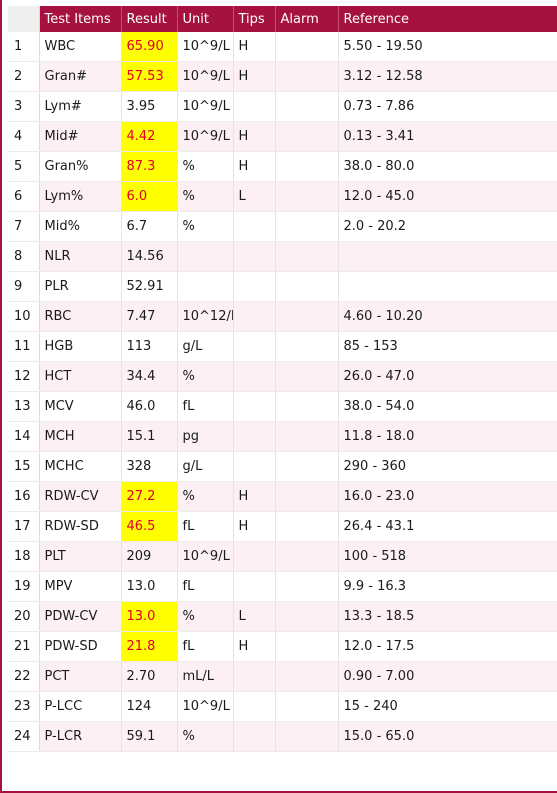 The height and width of the screenshot is (793, 557). Describe the element at coordinates (149, 556) in the screenshot. I see `result-cell: 209` at that location.